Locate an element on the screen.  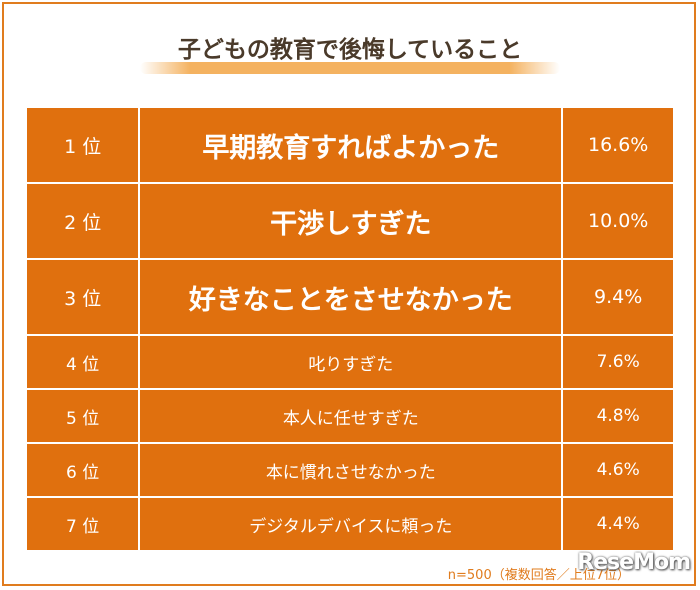
value-cell: 4.6% is located at coordinates (618, 470).